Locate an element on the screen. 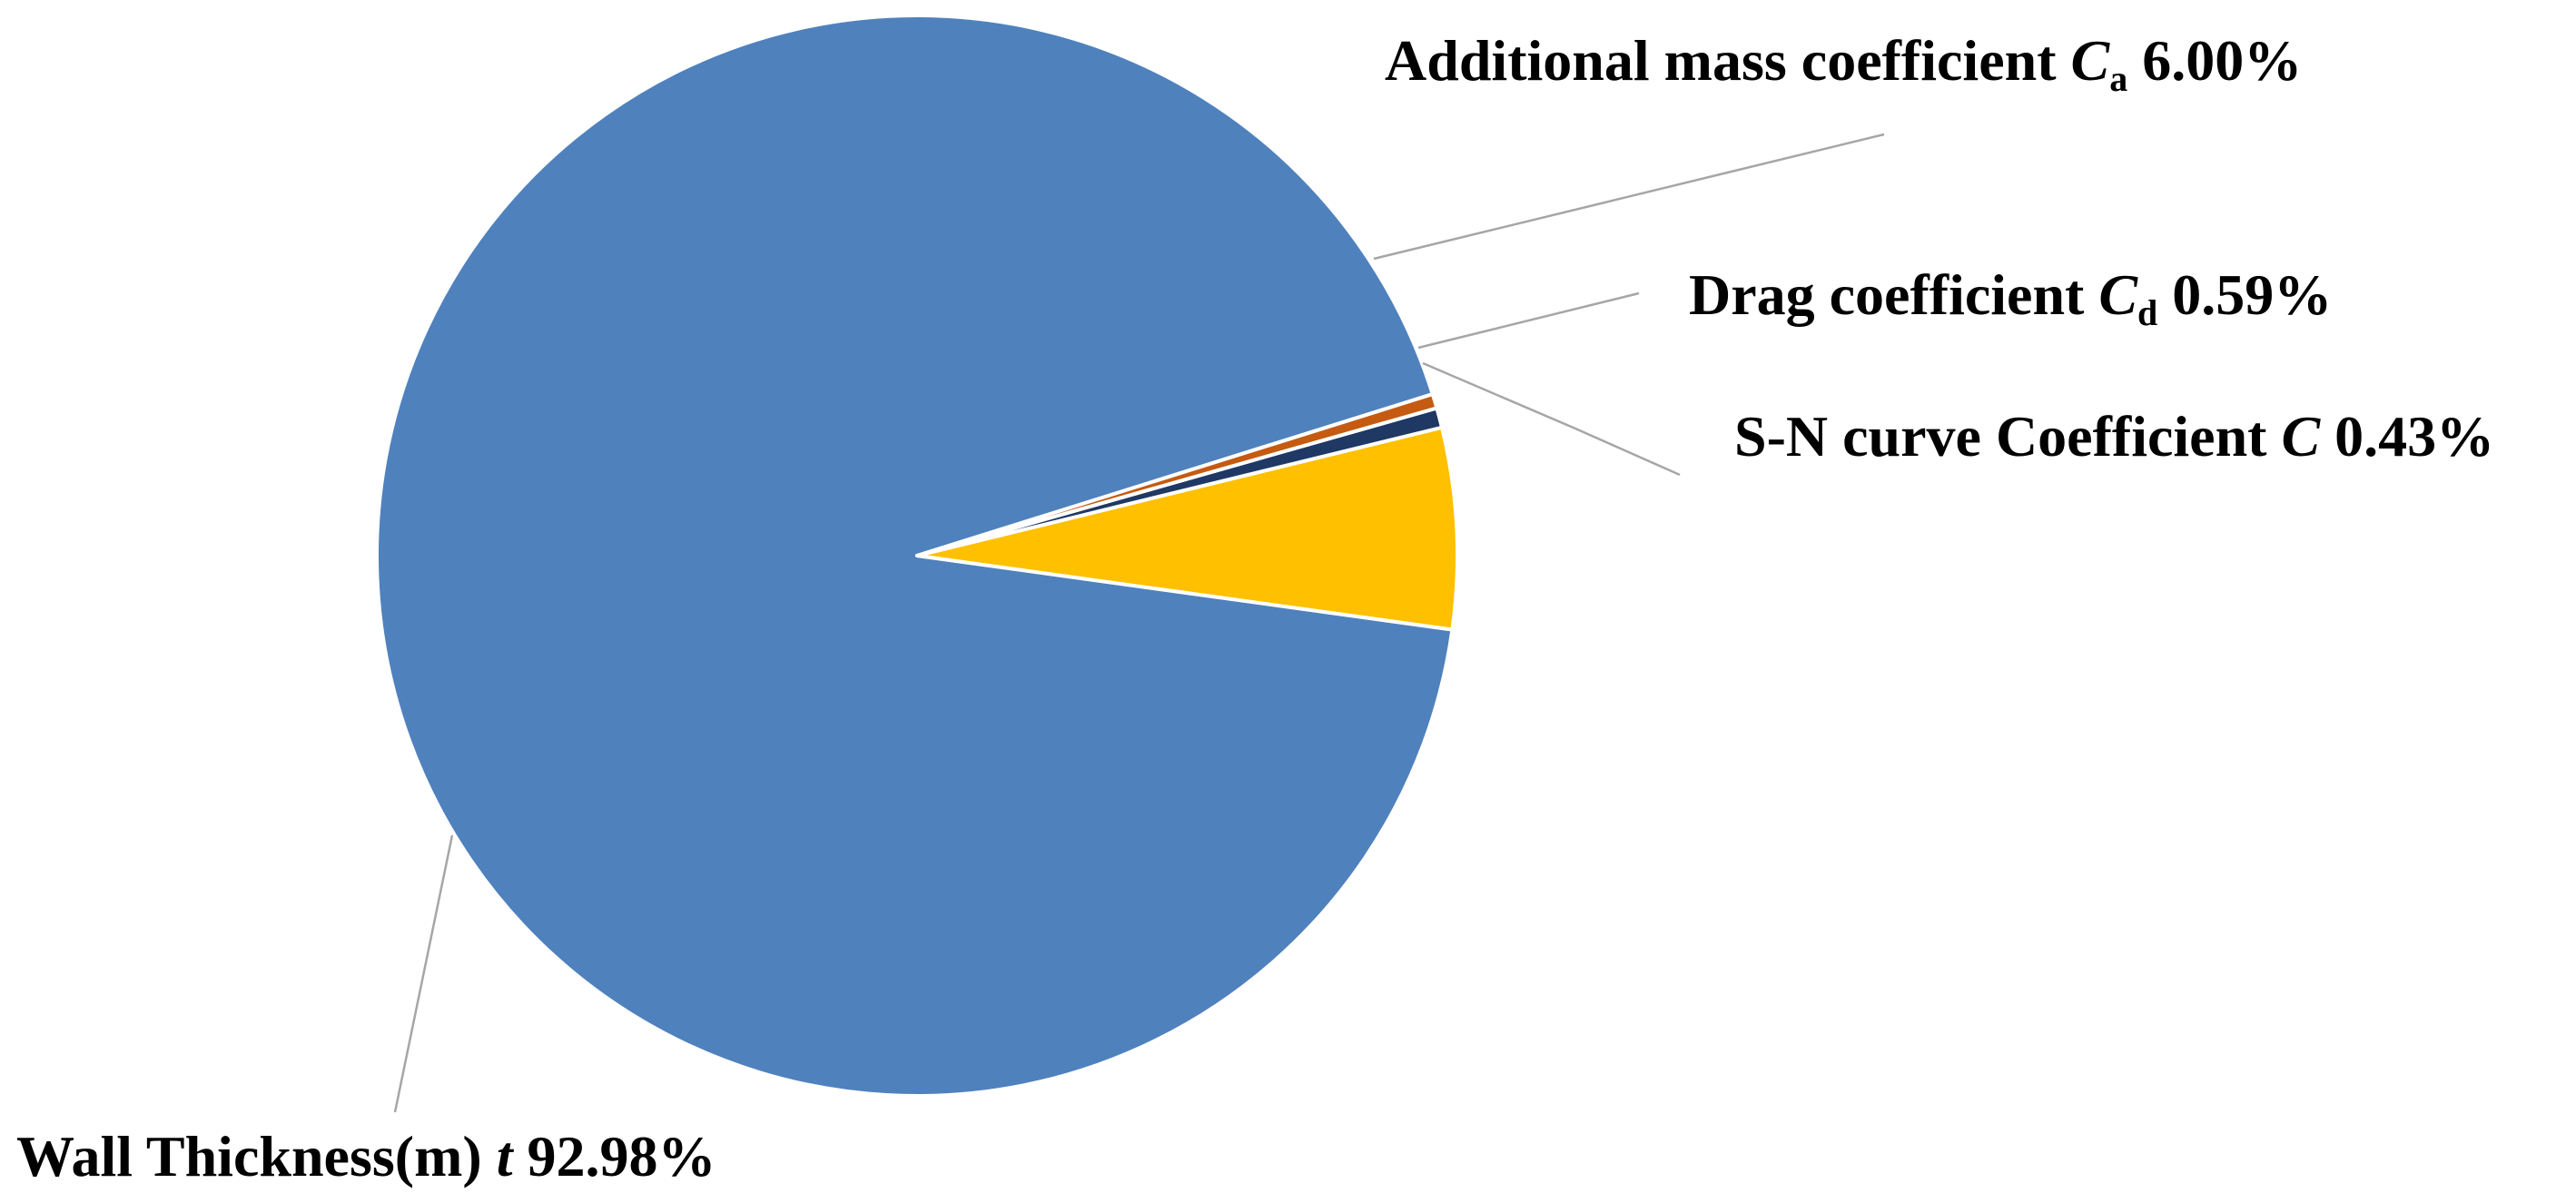 The image size is (2576, 1203). data-label-s-n-curve-coefficient: S-N curve Coefficient C 0.43% is located at coordinates (2114, 436).